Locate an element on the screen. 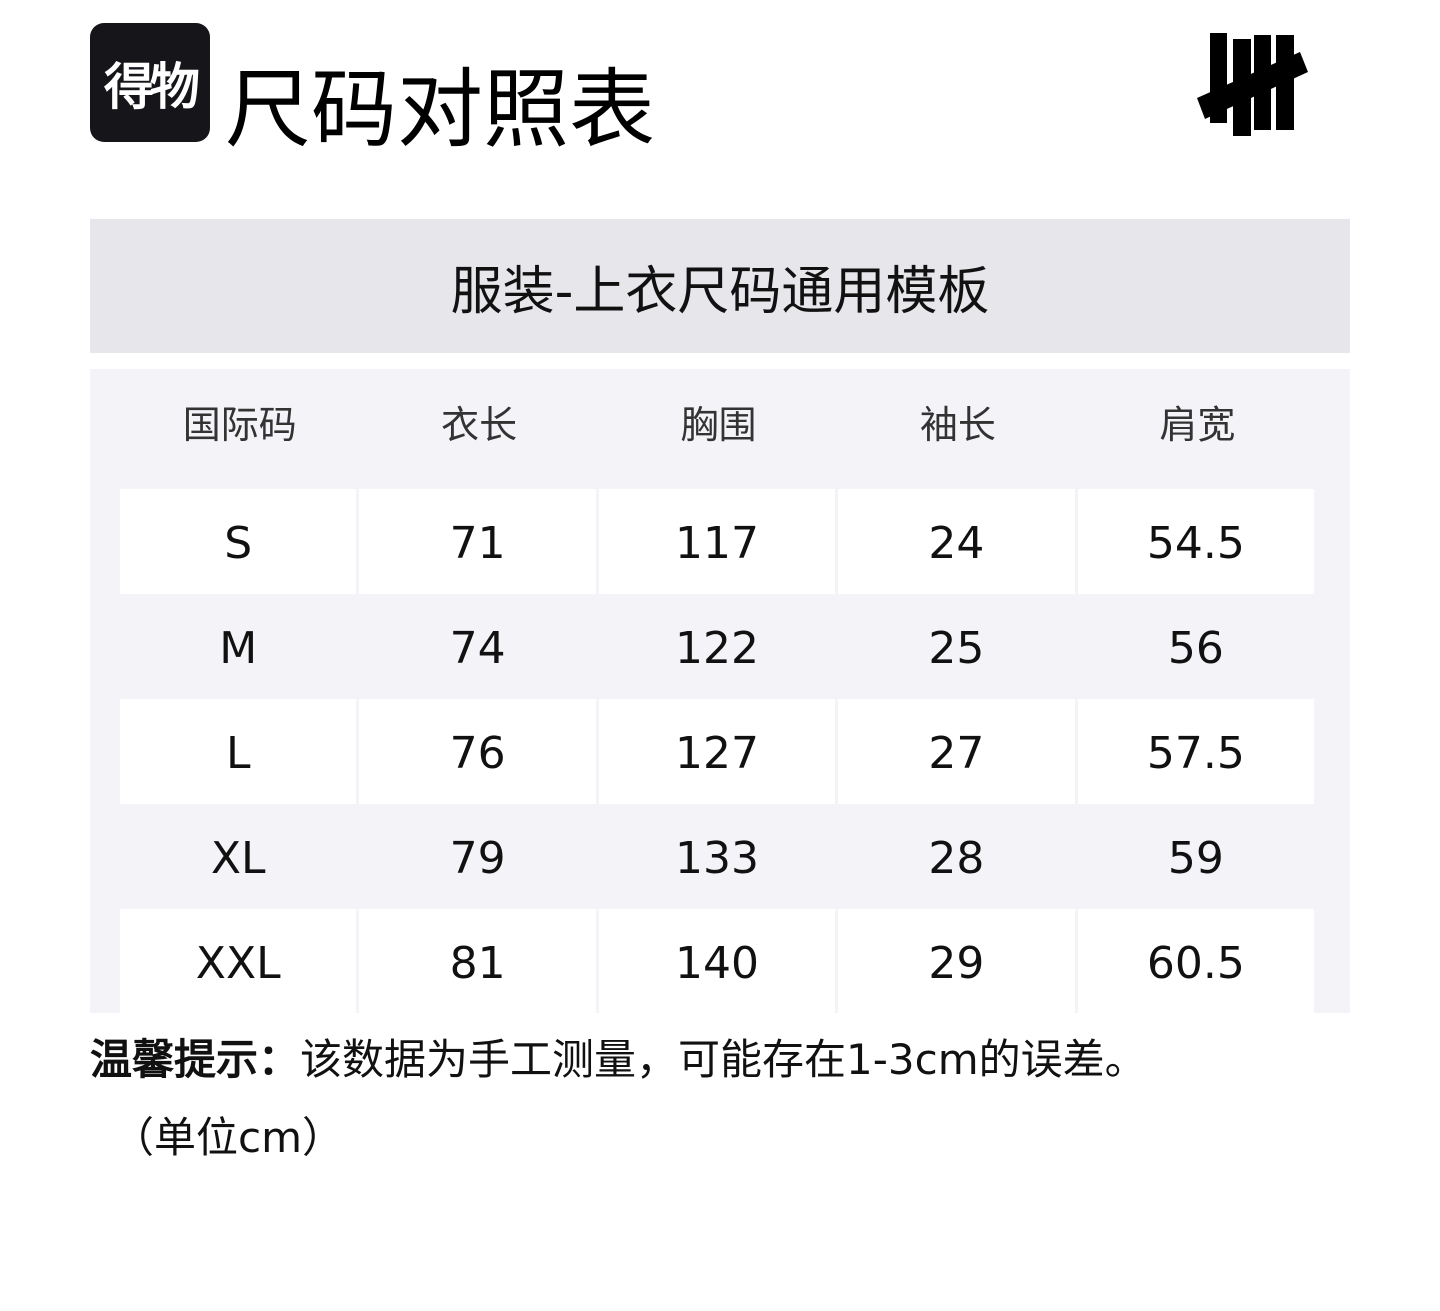  table-cell: L is located at coordinates (238, 751).